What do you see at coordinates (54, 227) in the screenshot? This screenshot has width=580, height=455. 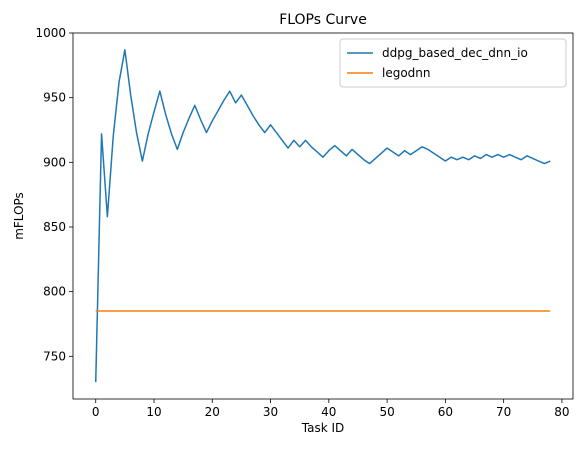 I see `y-tick-label: 850` at bounding box center [54, 227].